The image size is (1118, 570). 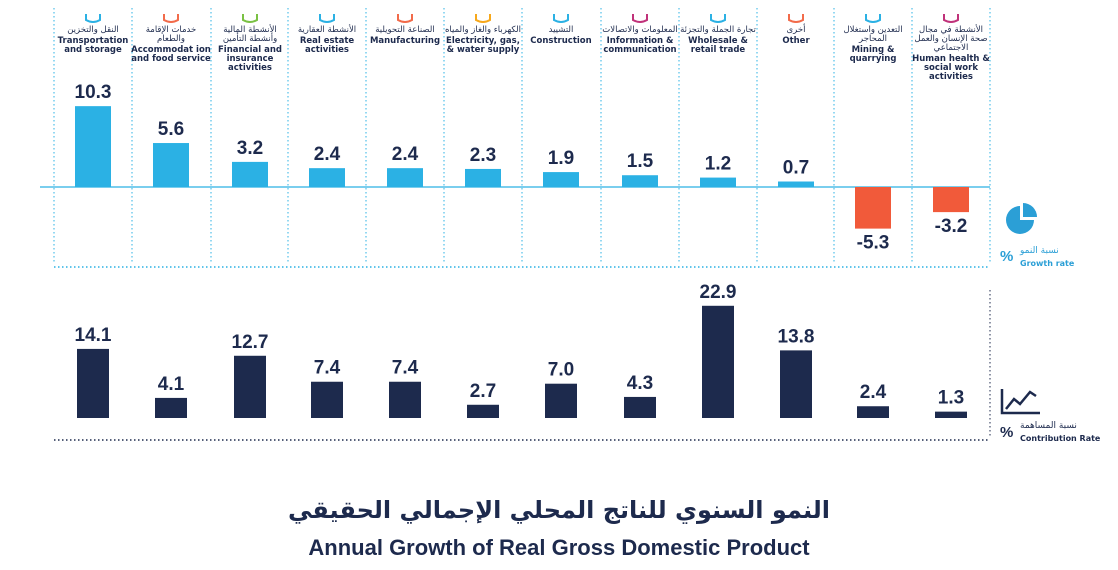 I want to click on mining-icon, so click(x=873, y=18).